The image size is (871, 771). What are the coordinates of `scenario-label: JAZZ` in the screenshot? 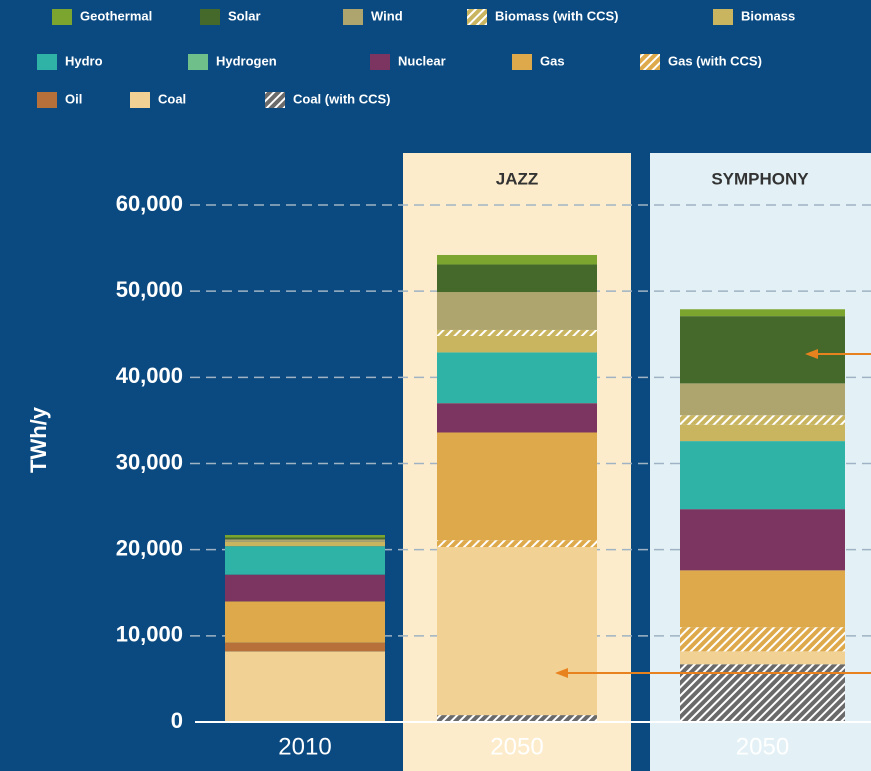 It's located at (517, 178).